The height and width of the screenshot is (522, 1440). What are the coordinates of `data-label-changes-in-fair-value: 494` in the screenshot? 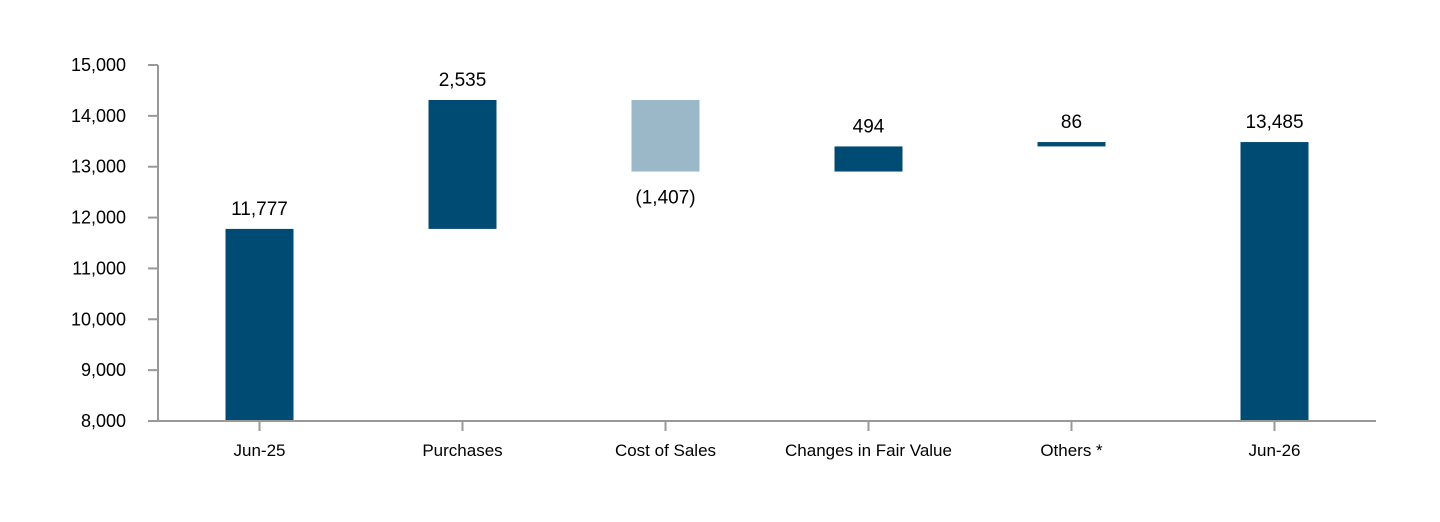 It's located at (869, 126).